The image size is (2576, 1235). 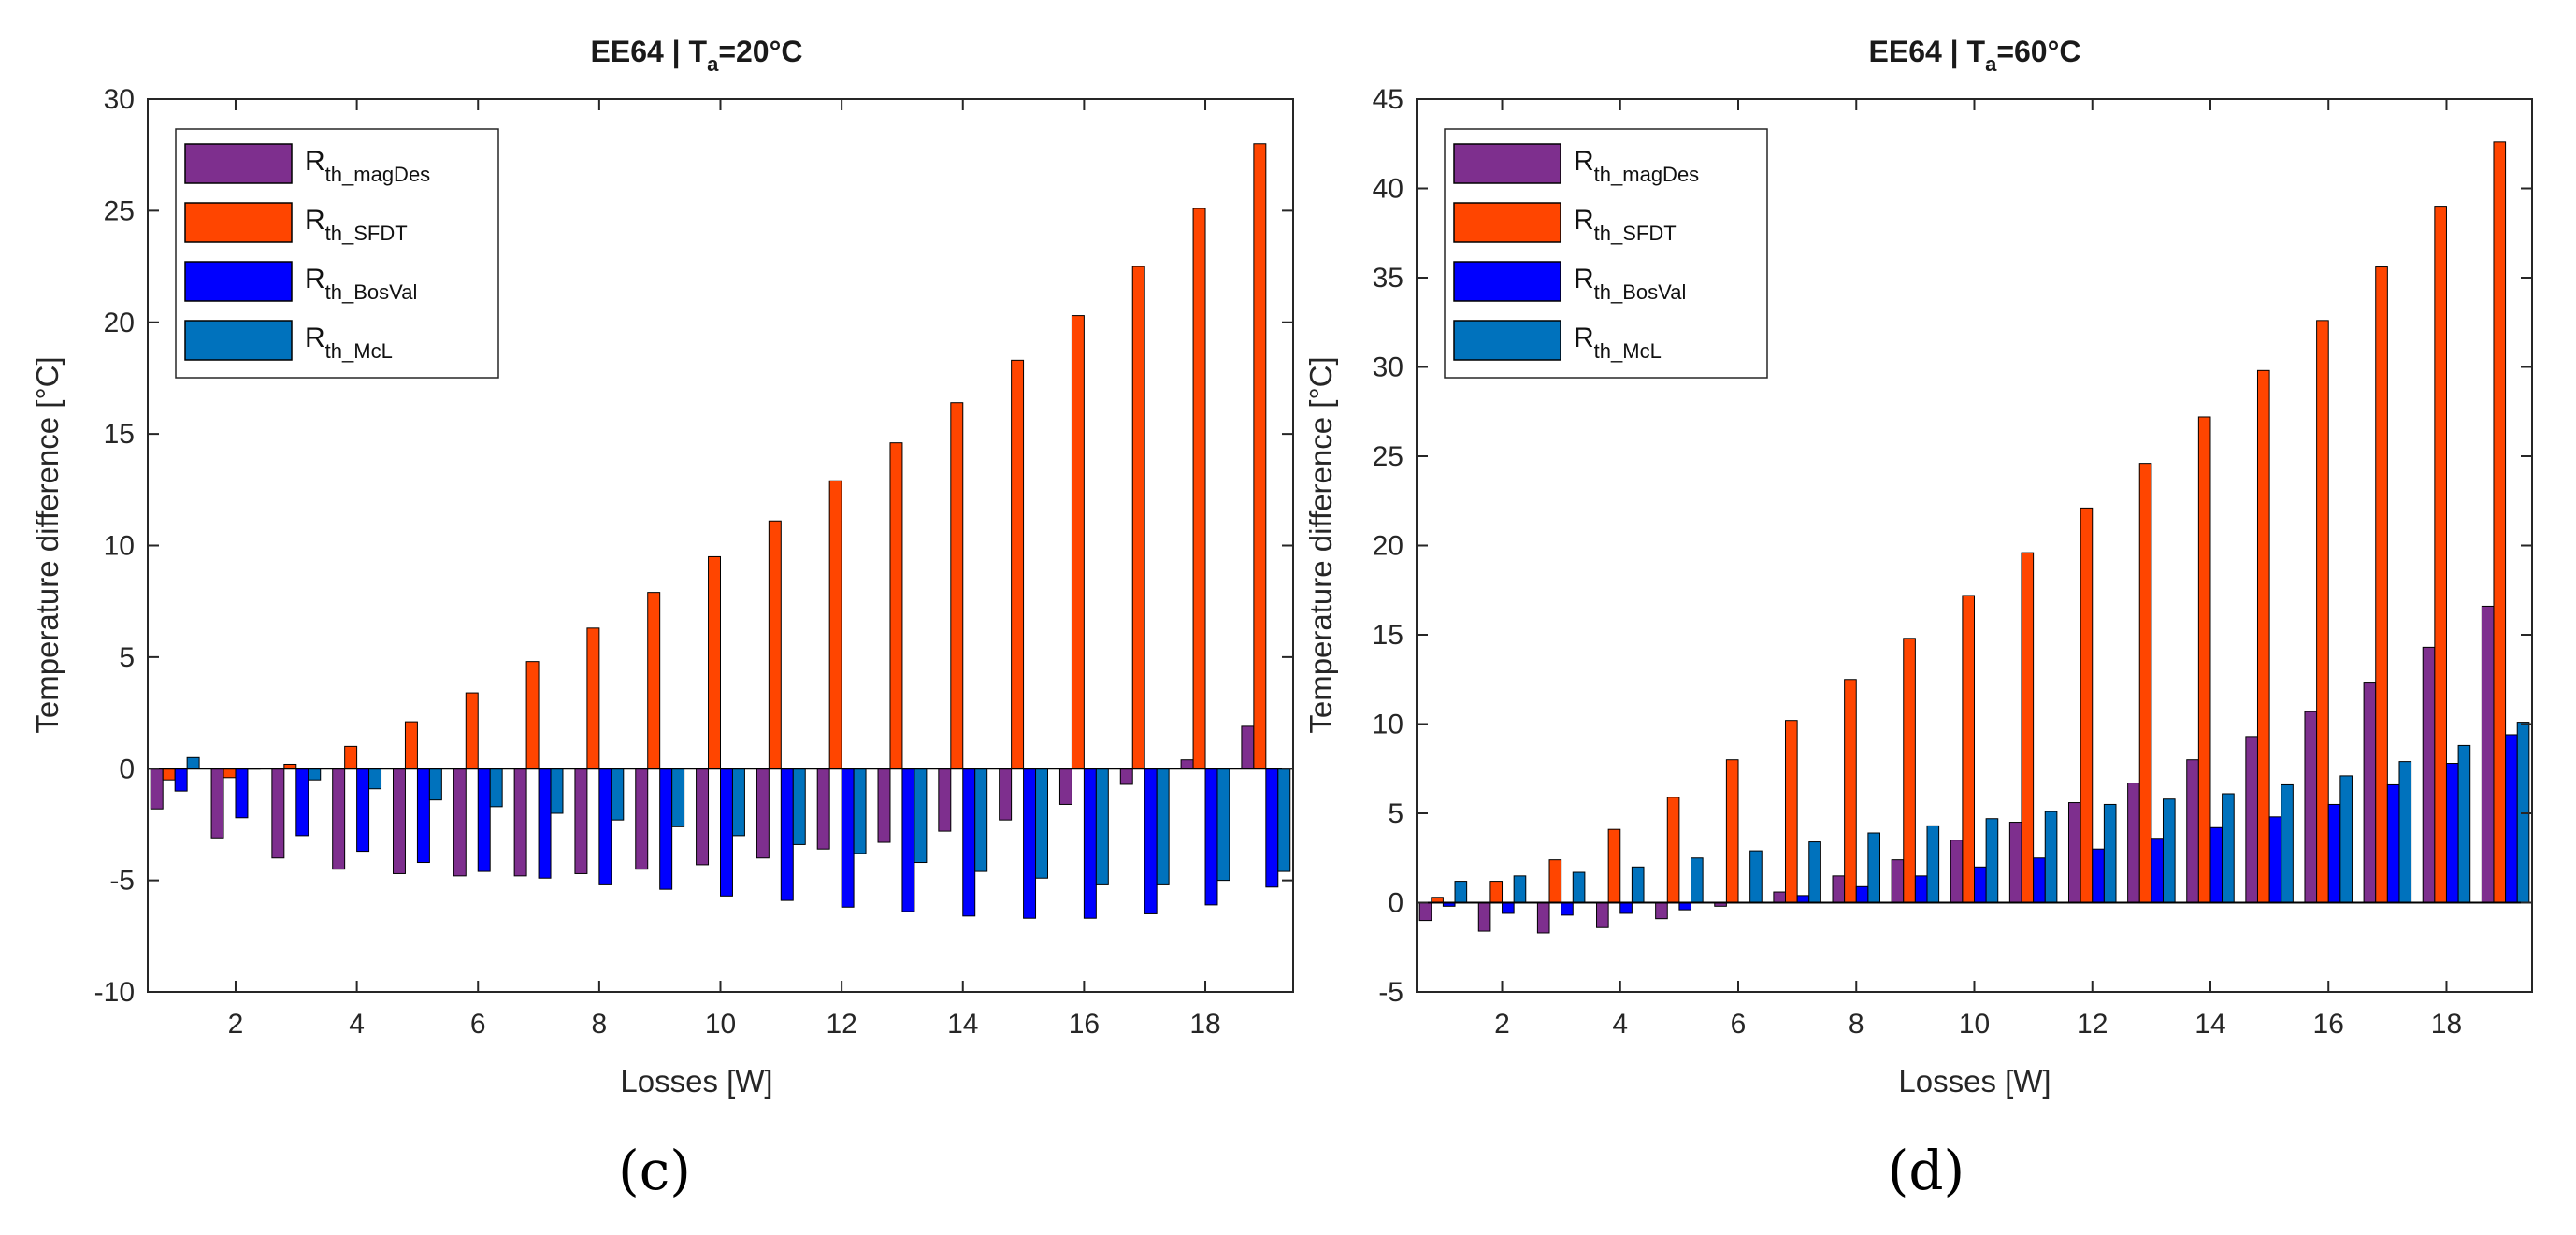 I want to click on x-tick-label: 10, so click(x=721, y=1024).